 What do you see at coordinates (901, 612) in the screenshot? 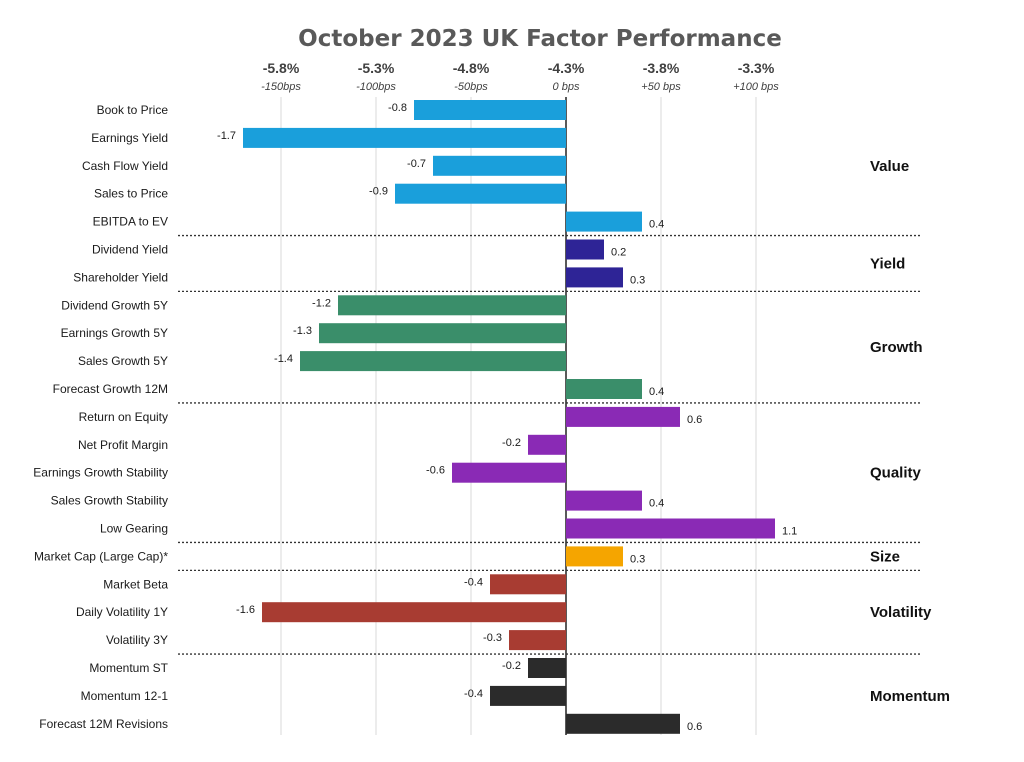
I see `group-label: Volatility` at bounding box center [901, 612].